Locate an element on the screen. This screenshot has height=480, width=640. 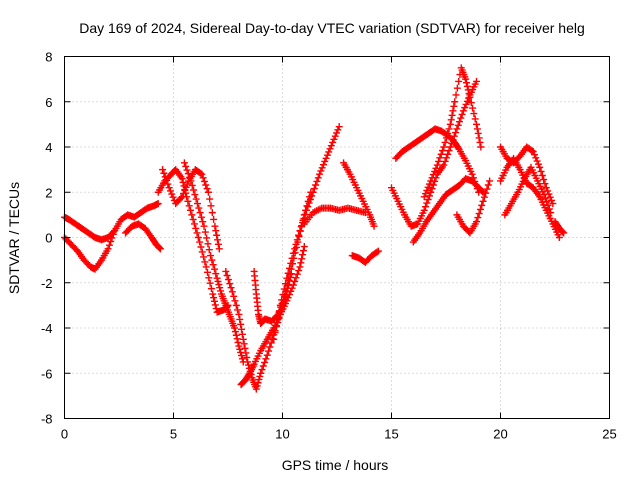
x-tick-label: 15 is located at coordinates (391, 434).